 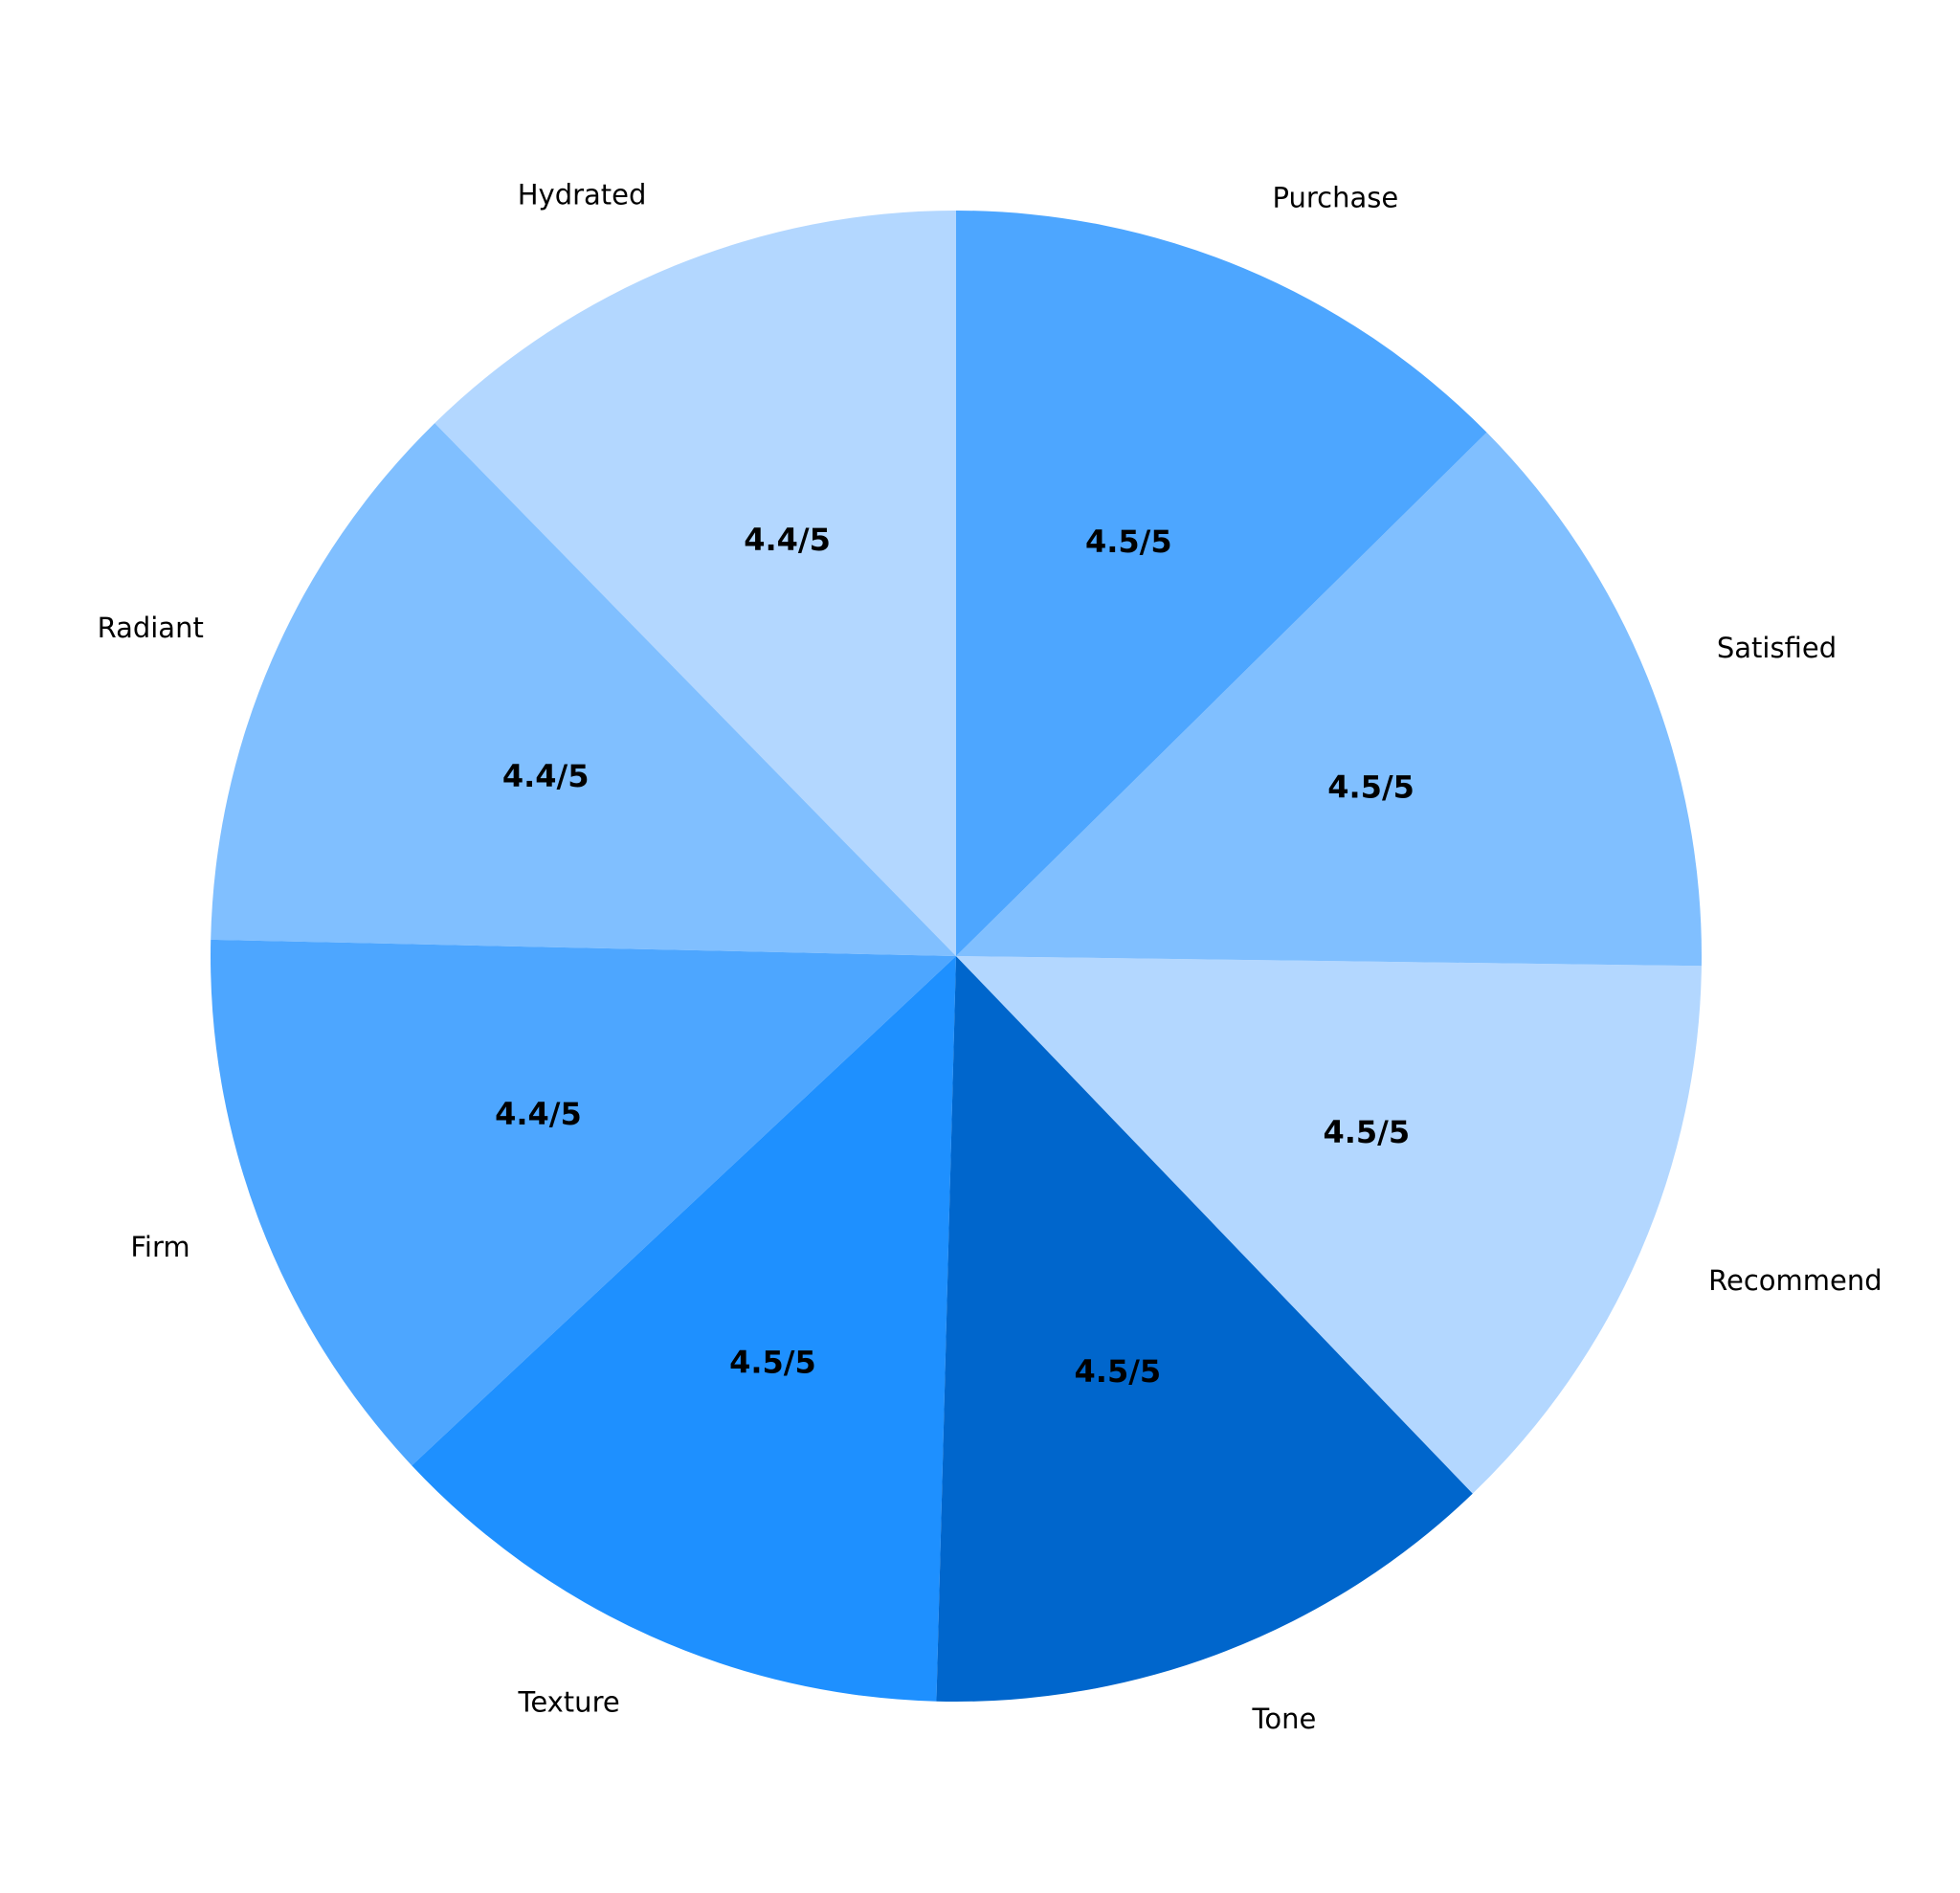 I want to click on slice-label: Satisfied, so click(x=1777, y=648).